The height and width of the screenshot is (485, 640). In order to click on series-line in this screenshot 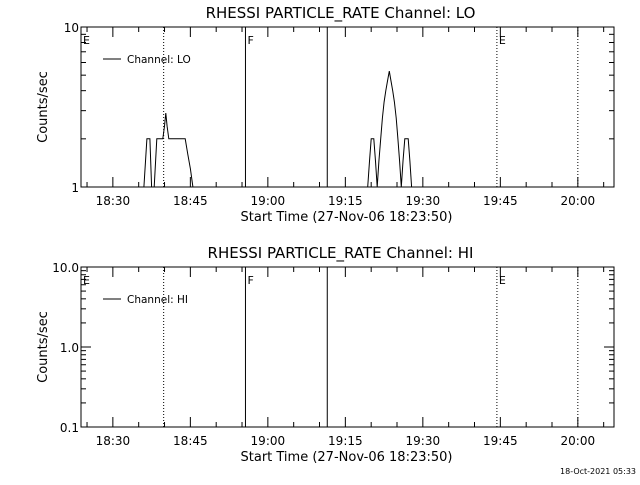, I will do `click(278, 129)`.